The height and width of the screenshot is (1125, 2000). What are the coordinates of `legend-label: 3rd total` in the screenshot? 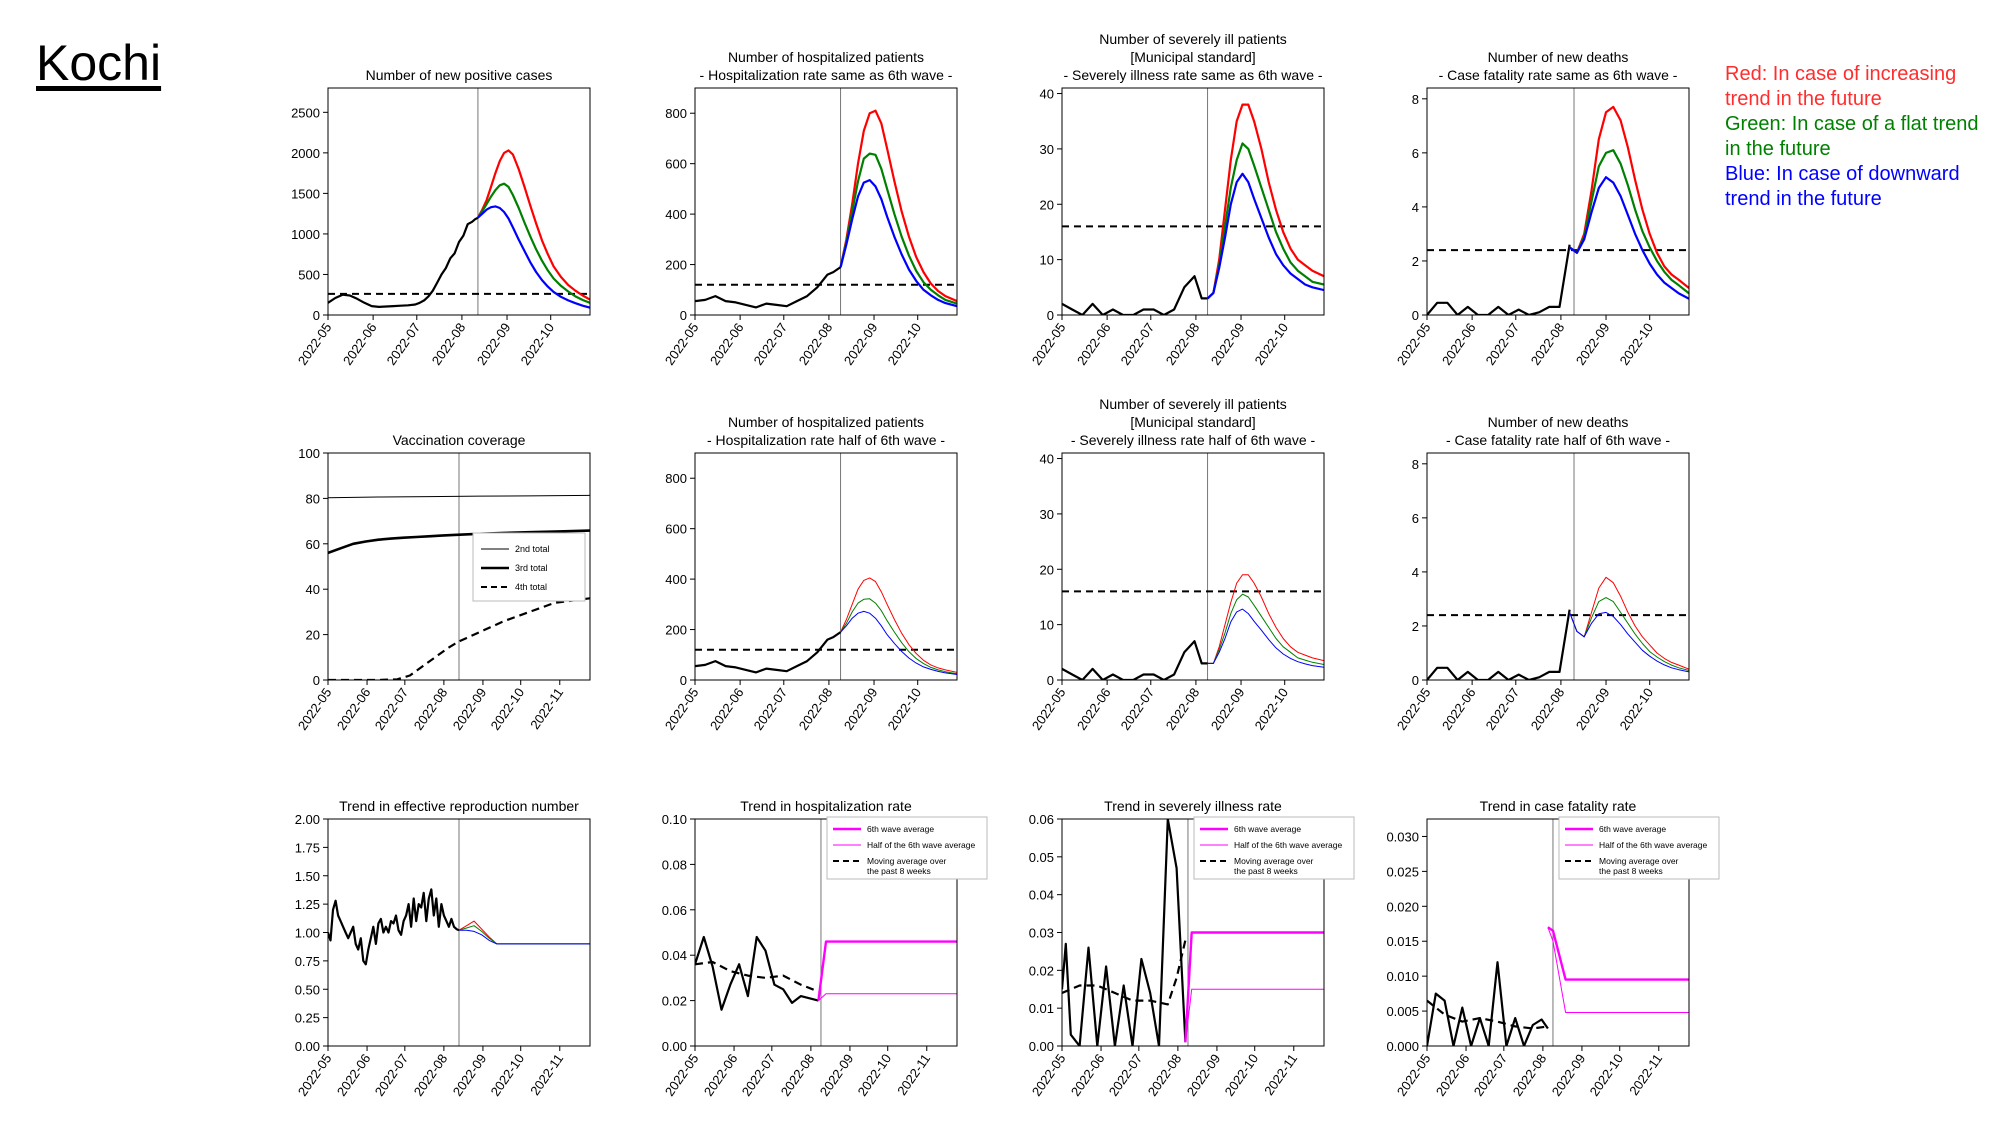 It's located at (531, 568).